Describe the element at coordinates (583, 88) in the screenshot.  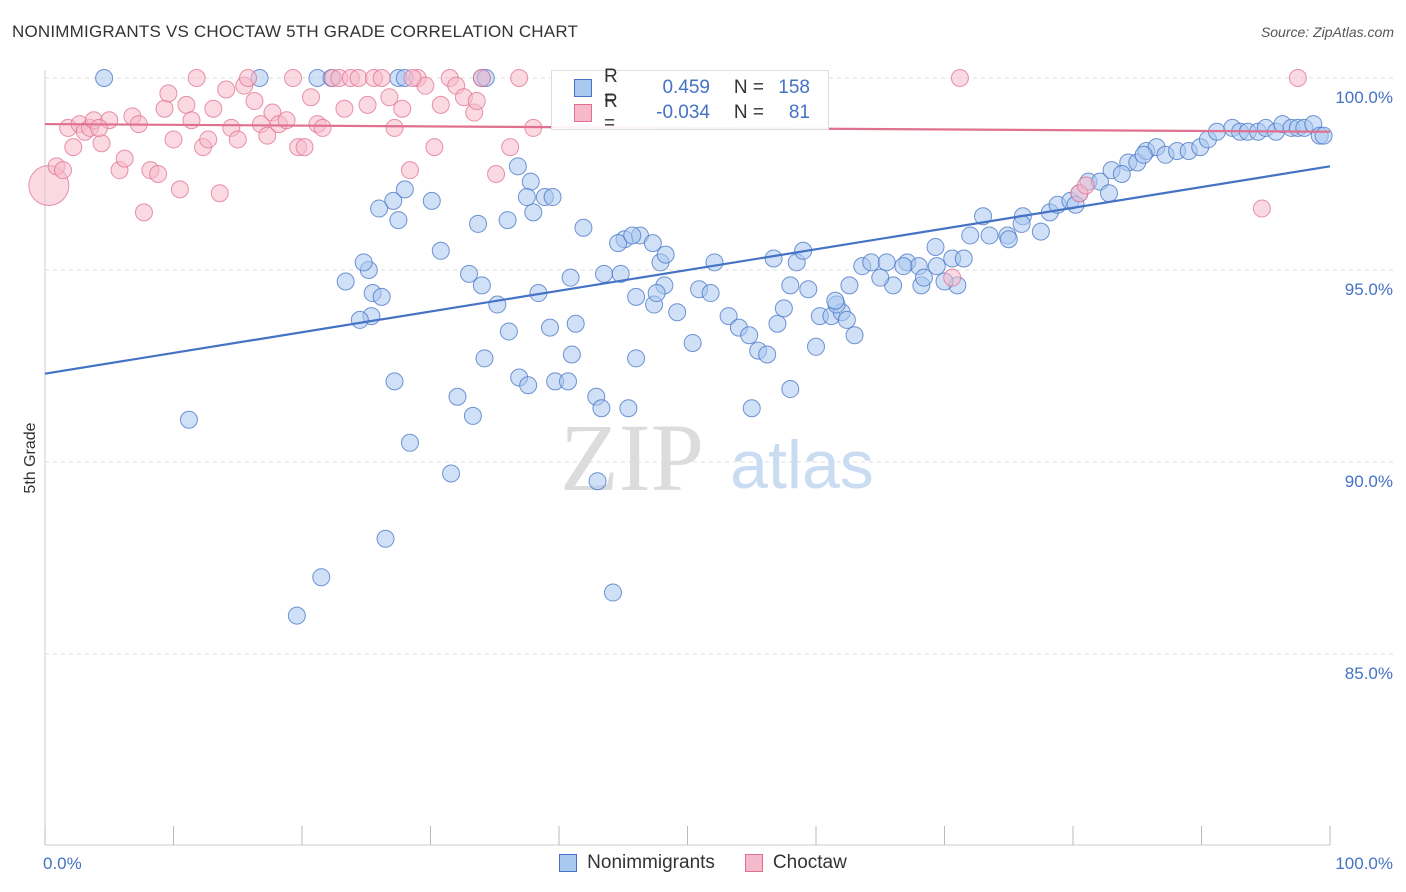
I see `legend-swatch-nonimmigrants` at that location.